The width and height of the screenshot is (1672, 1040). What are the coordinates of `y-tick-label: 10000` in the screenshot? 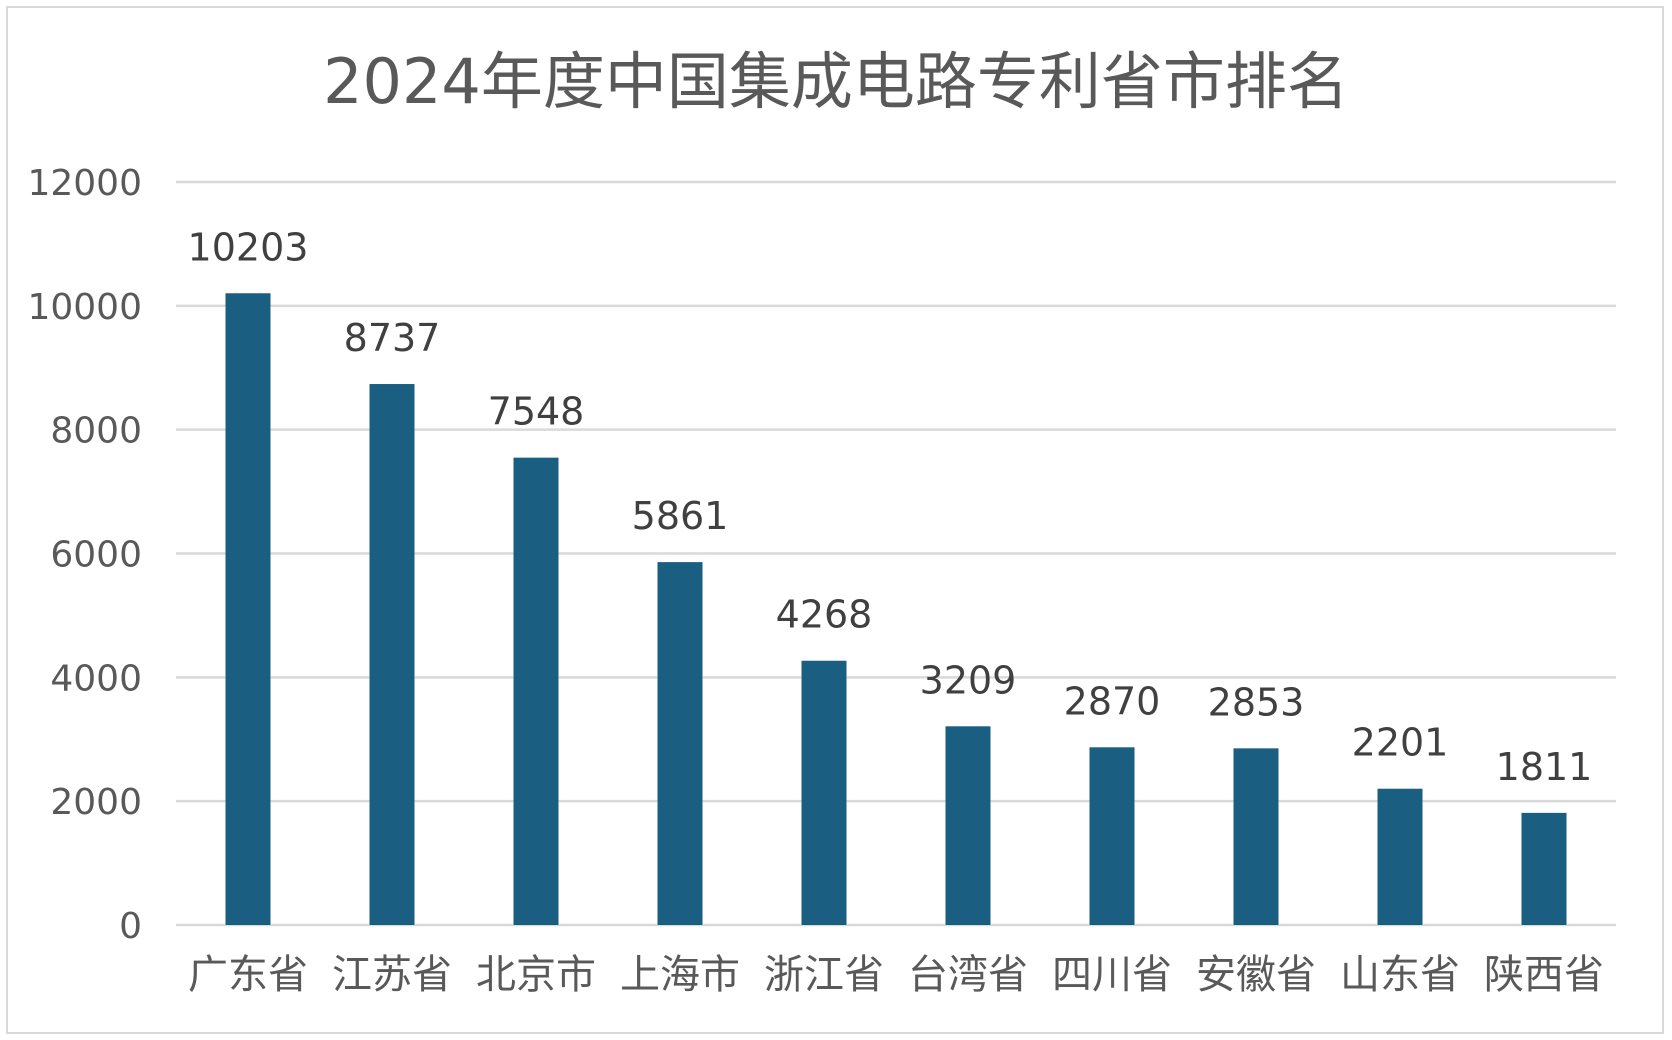 It's located at (84, 307).